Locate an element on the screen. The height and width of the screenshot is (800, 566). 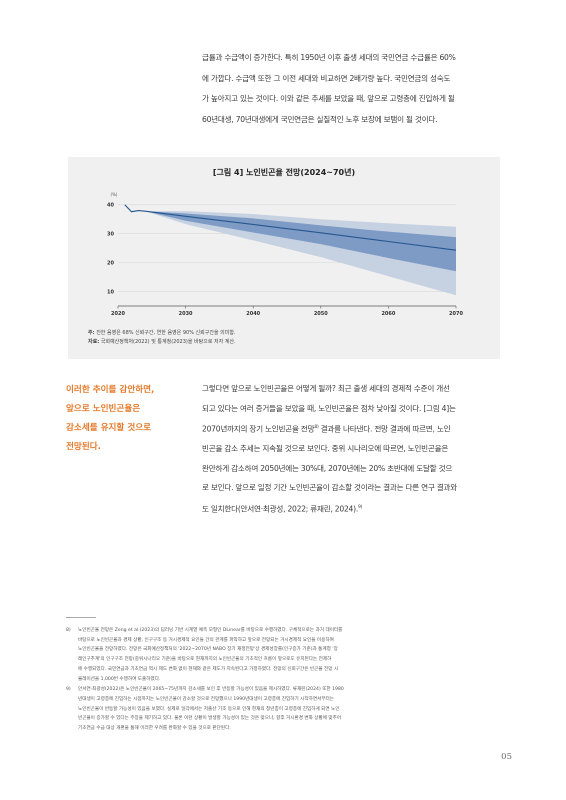
body-text: 2070년까지의 장기 노인빈곤율 전망 is located at coordinates (258, 429).